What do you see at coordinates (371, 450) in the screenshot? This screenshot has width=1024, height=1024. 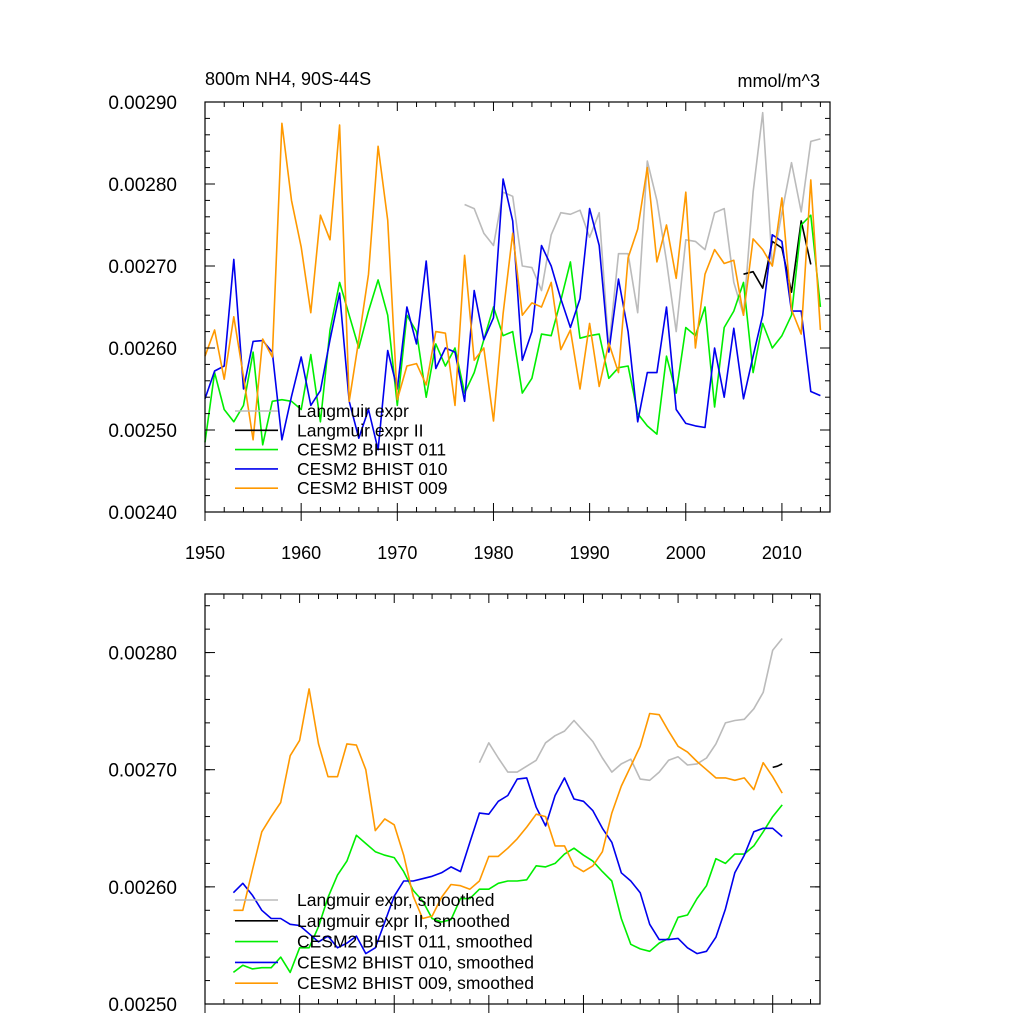 I see `legend-label: CESM2 BHIST 011` at bounding box center [371, 450].